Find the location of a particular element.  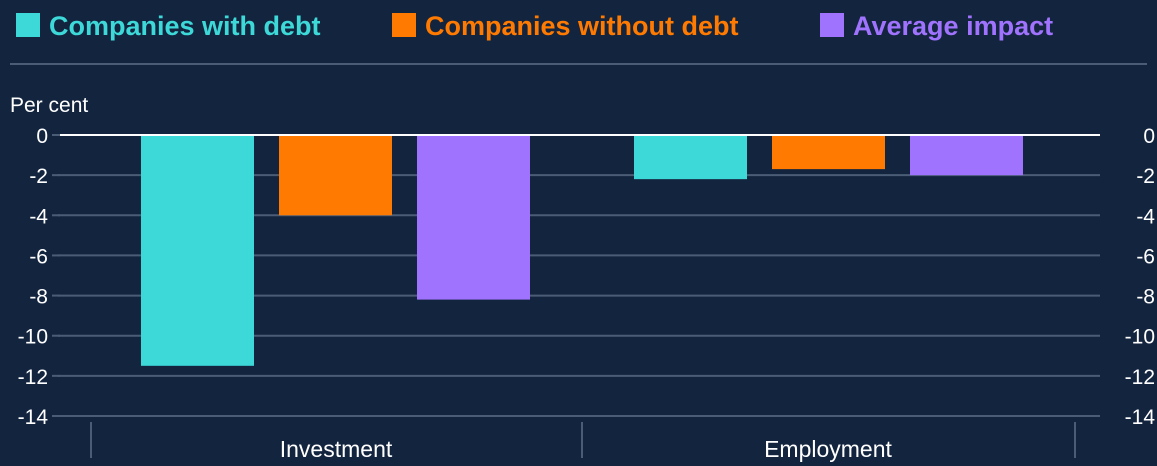

y-tick-label-left: -8 is located at coordinates (38, 297).